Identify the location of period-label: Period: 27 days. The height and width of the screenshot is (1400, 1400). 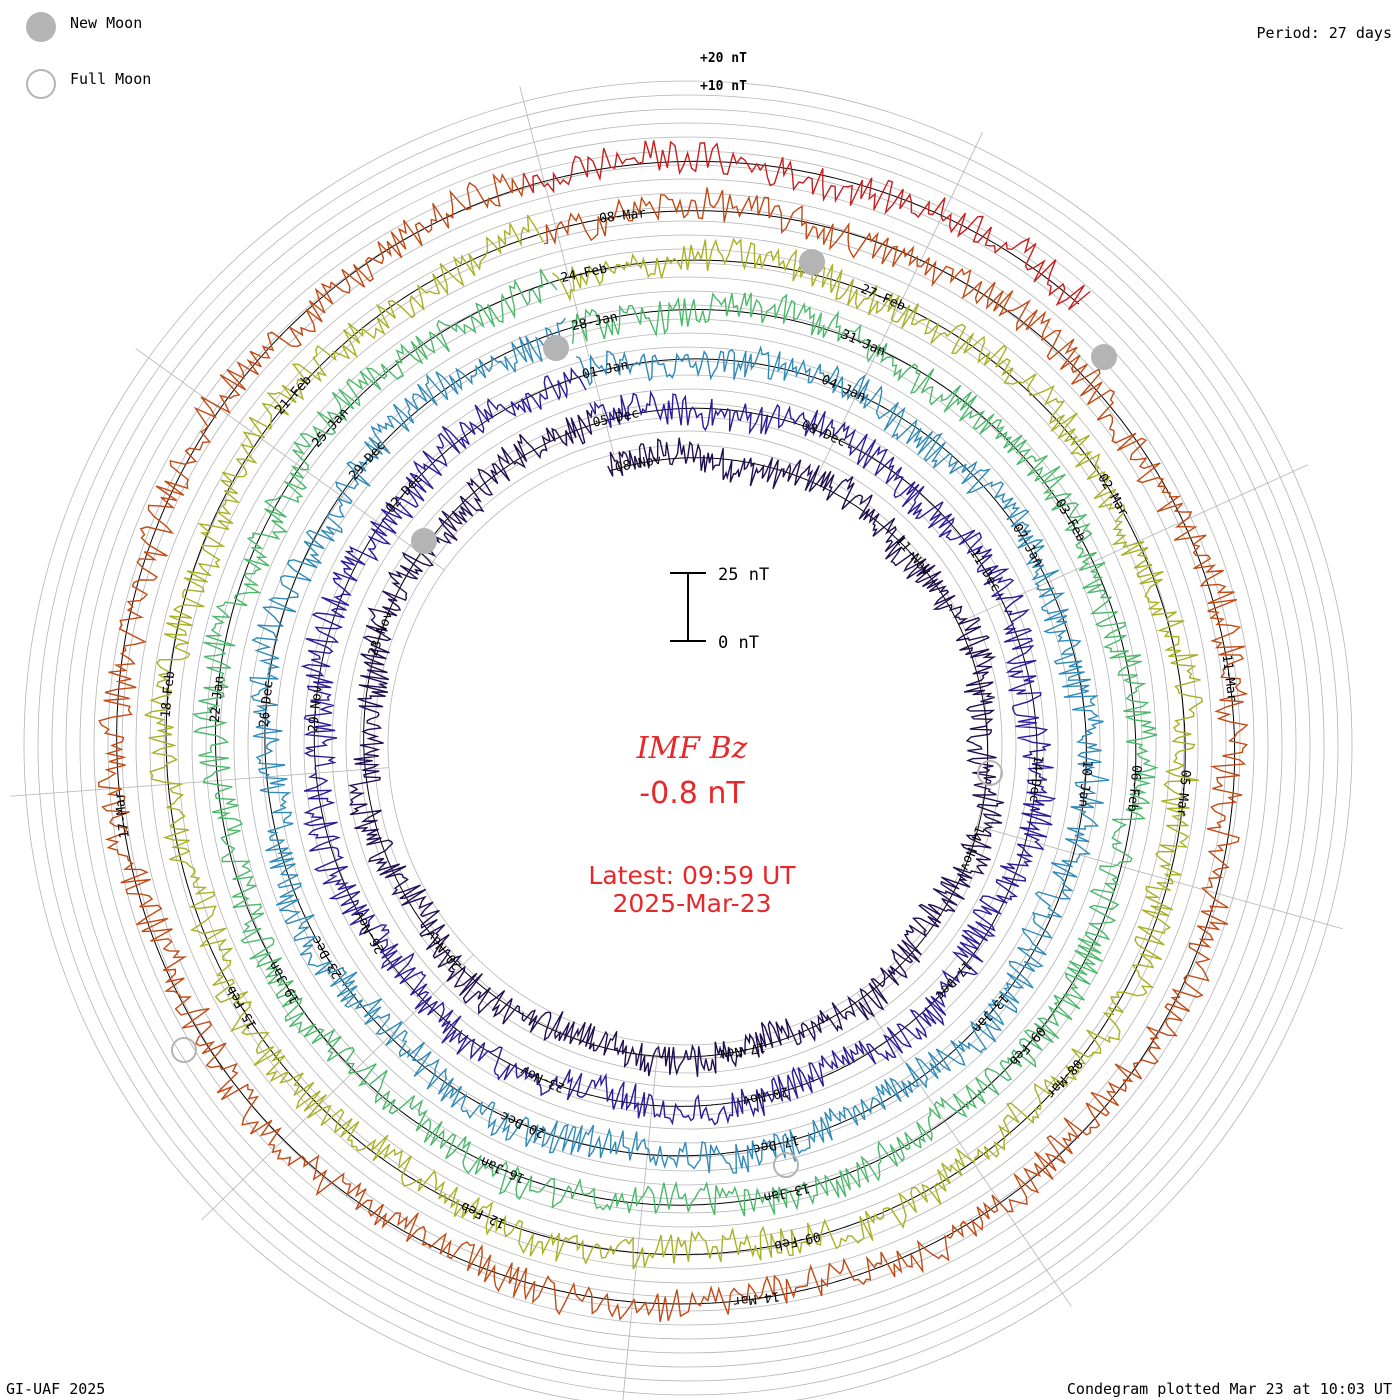
(1324, 33).